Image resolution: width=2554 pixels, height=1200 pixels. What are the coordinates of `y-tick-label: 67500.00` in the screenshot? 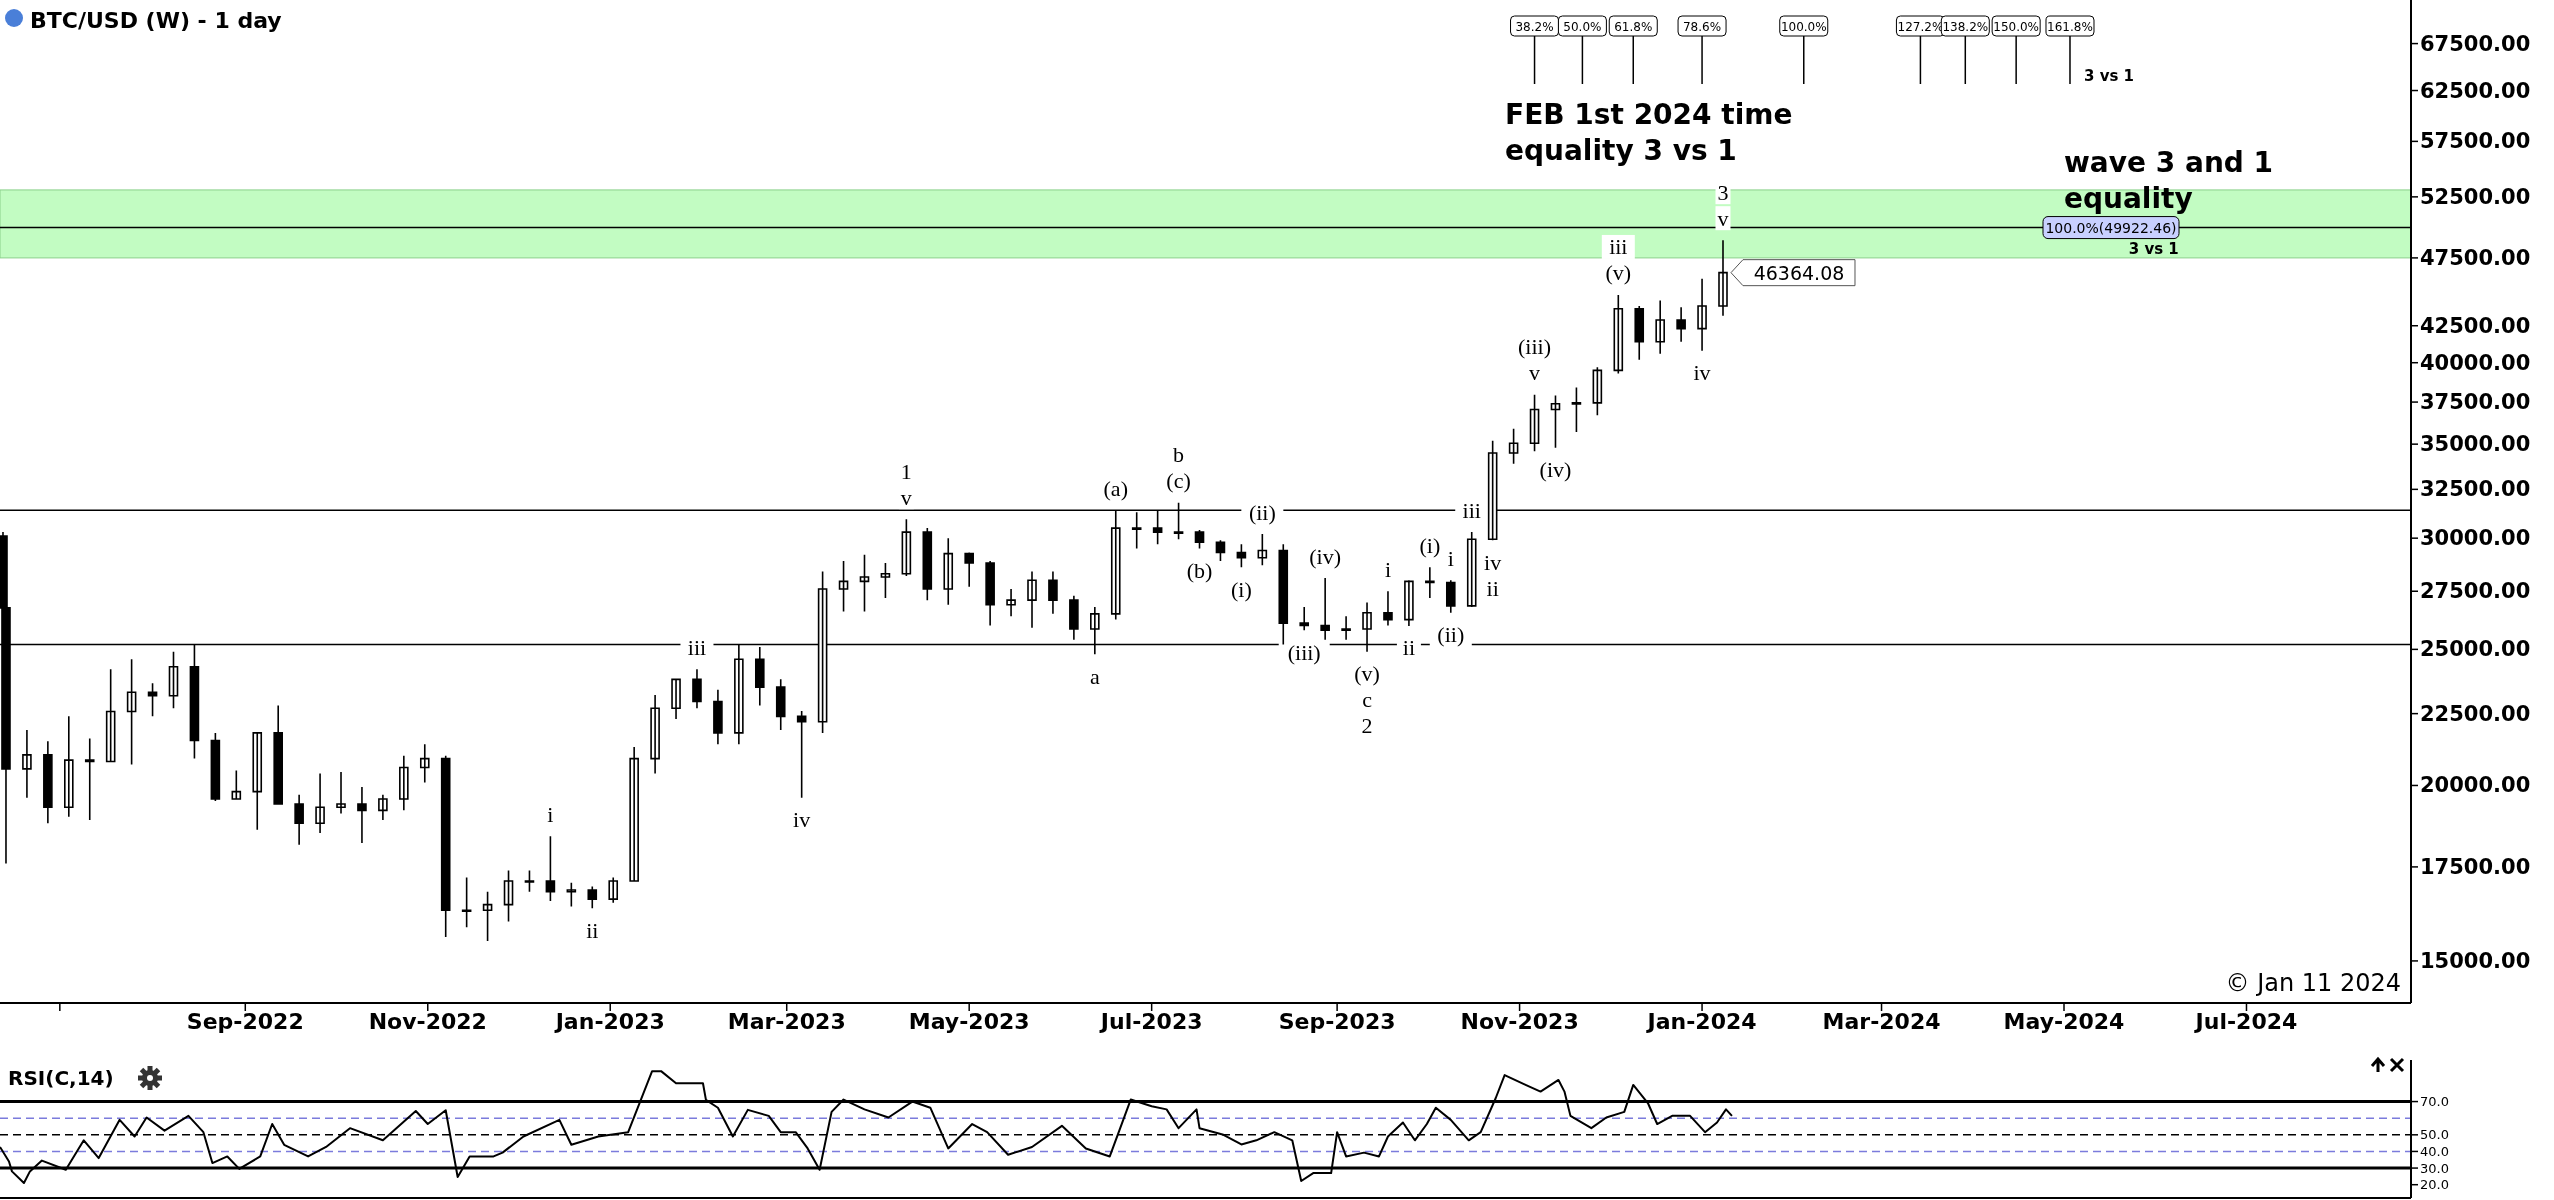 It's located at (2475, 43).